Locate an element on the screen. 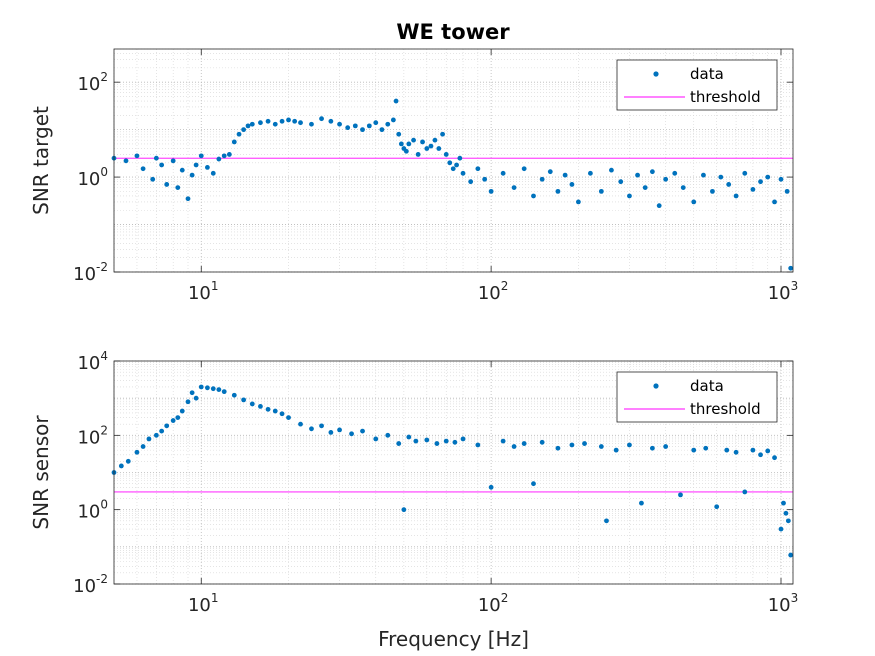  y-tick-label: 10⁴ is located at coordinates (92, 361).